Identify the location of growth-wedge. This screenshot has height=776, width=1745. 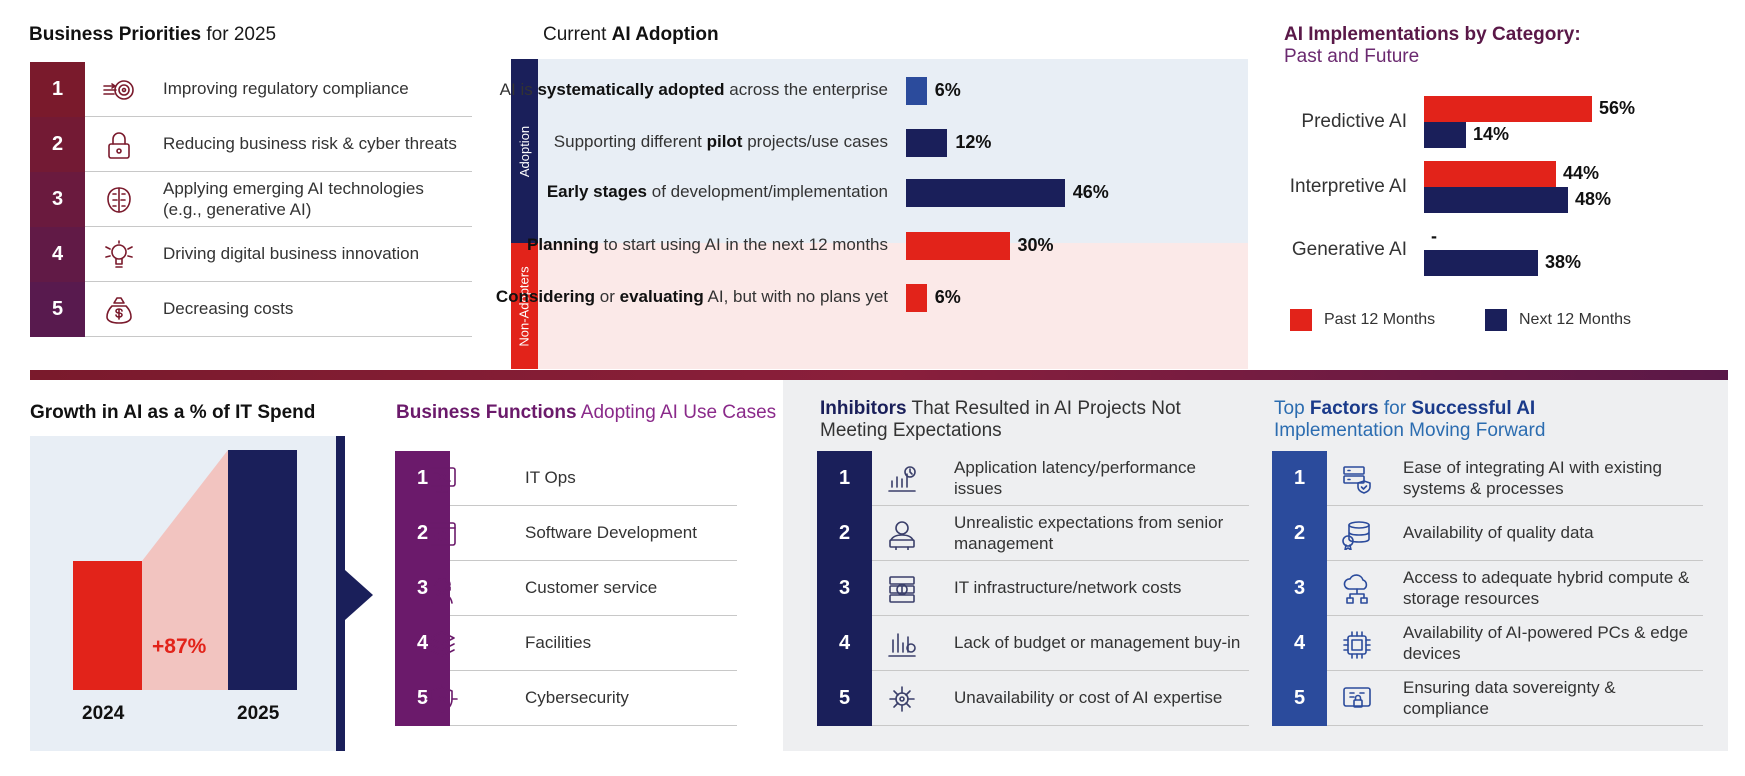
(185, 570).